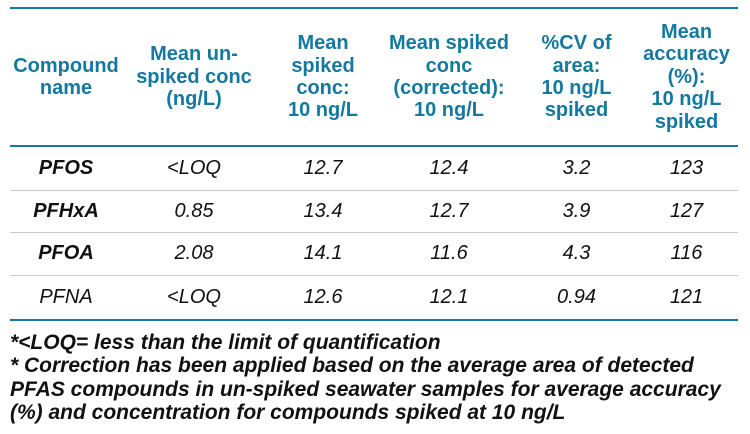 The height and width of the screenshot is (434, 750). Describe the element at coordinates (323, 298) in the screenshot. I see `mean-spiked-conc-cell: 12.6` at that location.